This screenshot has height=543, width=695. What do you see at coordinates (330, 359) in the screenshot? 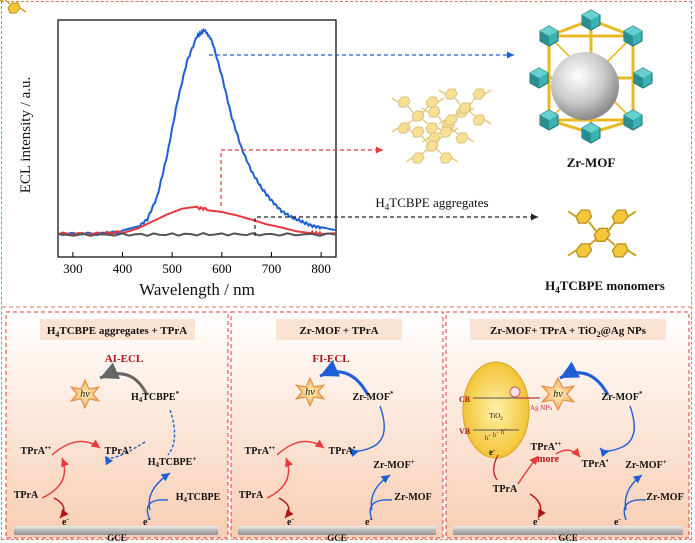
I see `panel-2-mode: FI-ECL` at bounding box center [330, 359].